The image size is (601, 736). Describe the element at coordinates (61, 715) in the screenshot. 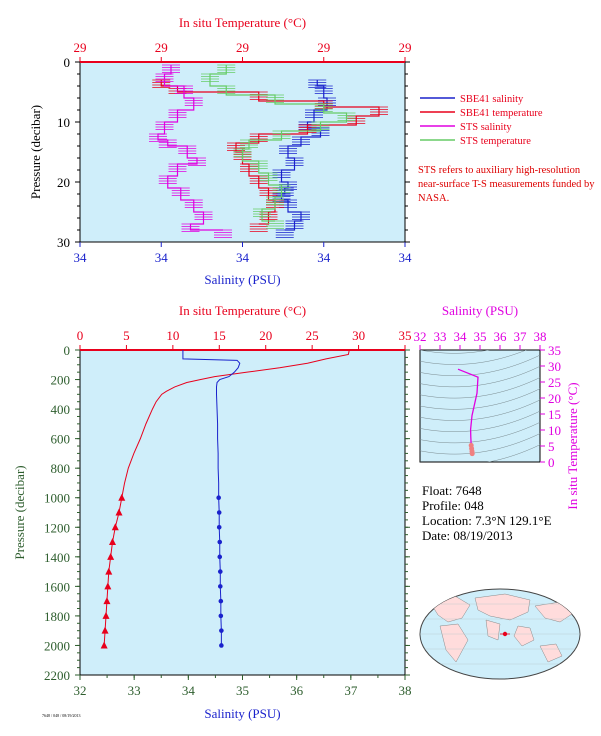

I see `footer-id: 7648 / 048 / 08/19/2013` at that location.